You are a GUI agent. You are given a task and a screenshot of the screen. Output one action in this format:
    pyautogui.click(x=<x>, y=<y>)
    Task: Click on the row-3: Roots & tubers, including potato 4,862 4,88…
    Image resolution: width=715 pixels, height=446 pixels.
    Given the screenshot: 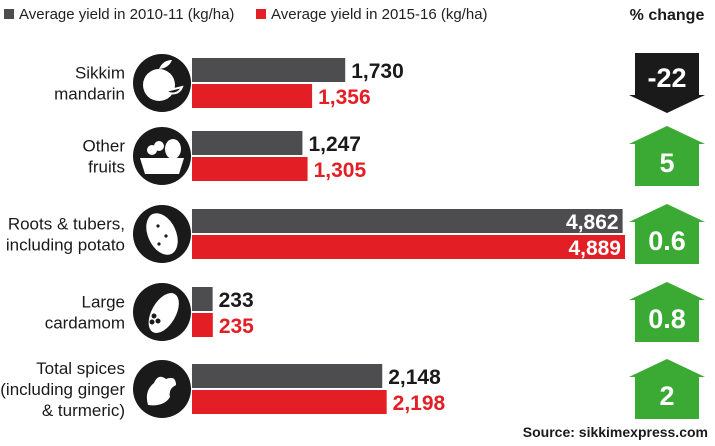 What is the action you would take?
    pyautogui.click(x=355, y=234)
    